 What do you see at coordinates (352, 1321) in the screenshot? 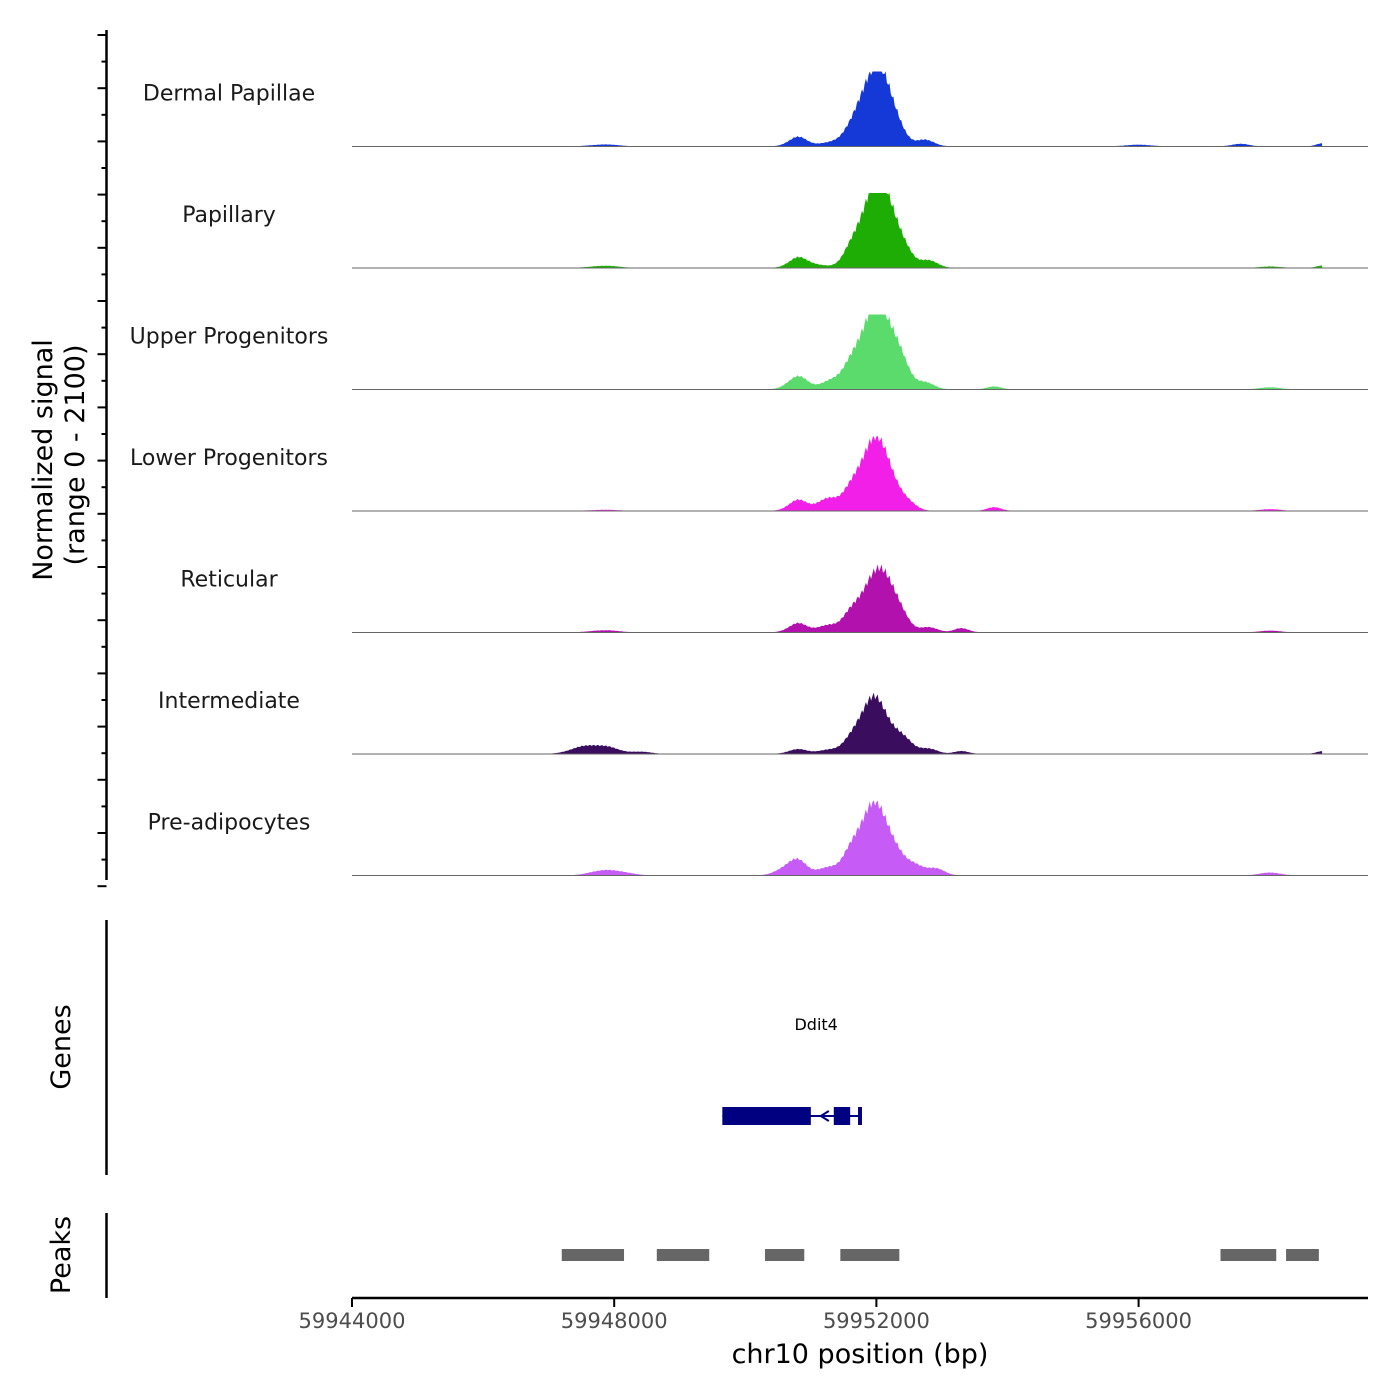
I see `x-tick-label: 59944000` at bounding box center [352, 1321].